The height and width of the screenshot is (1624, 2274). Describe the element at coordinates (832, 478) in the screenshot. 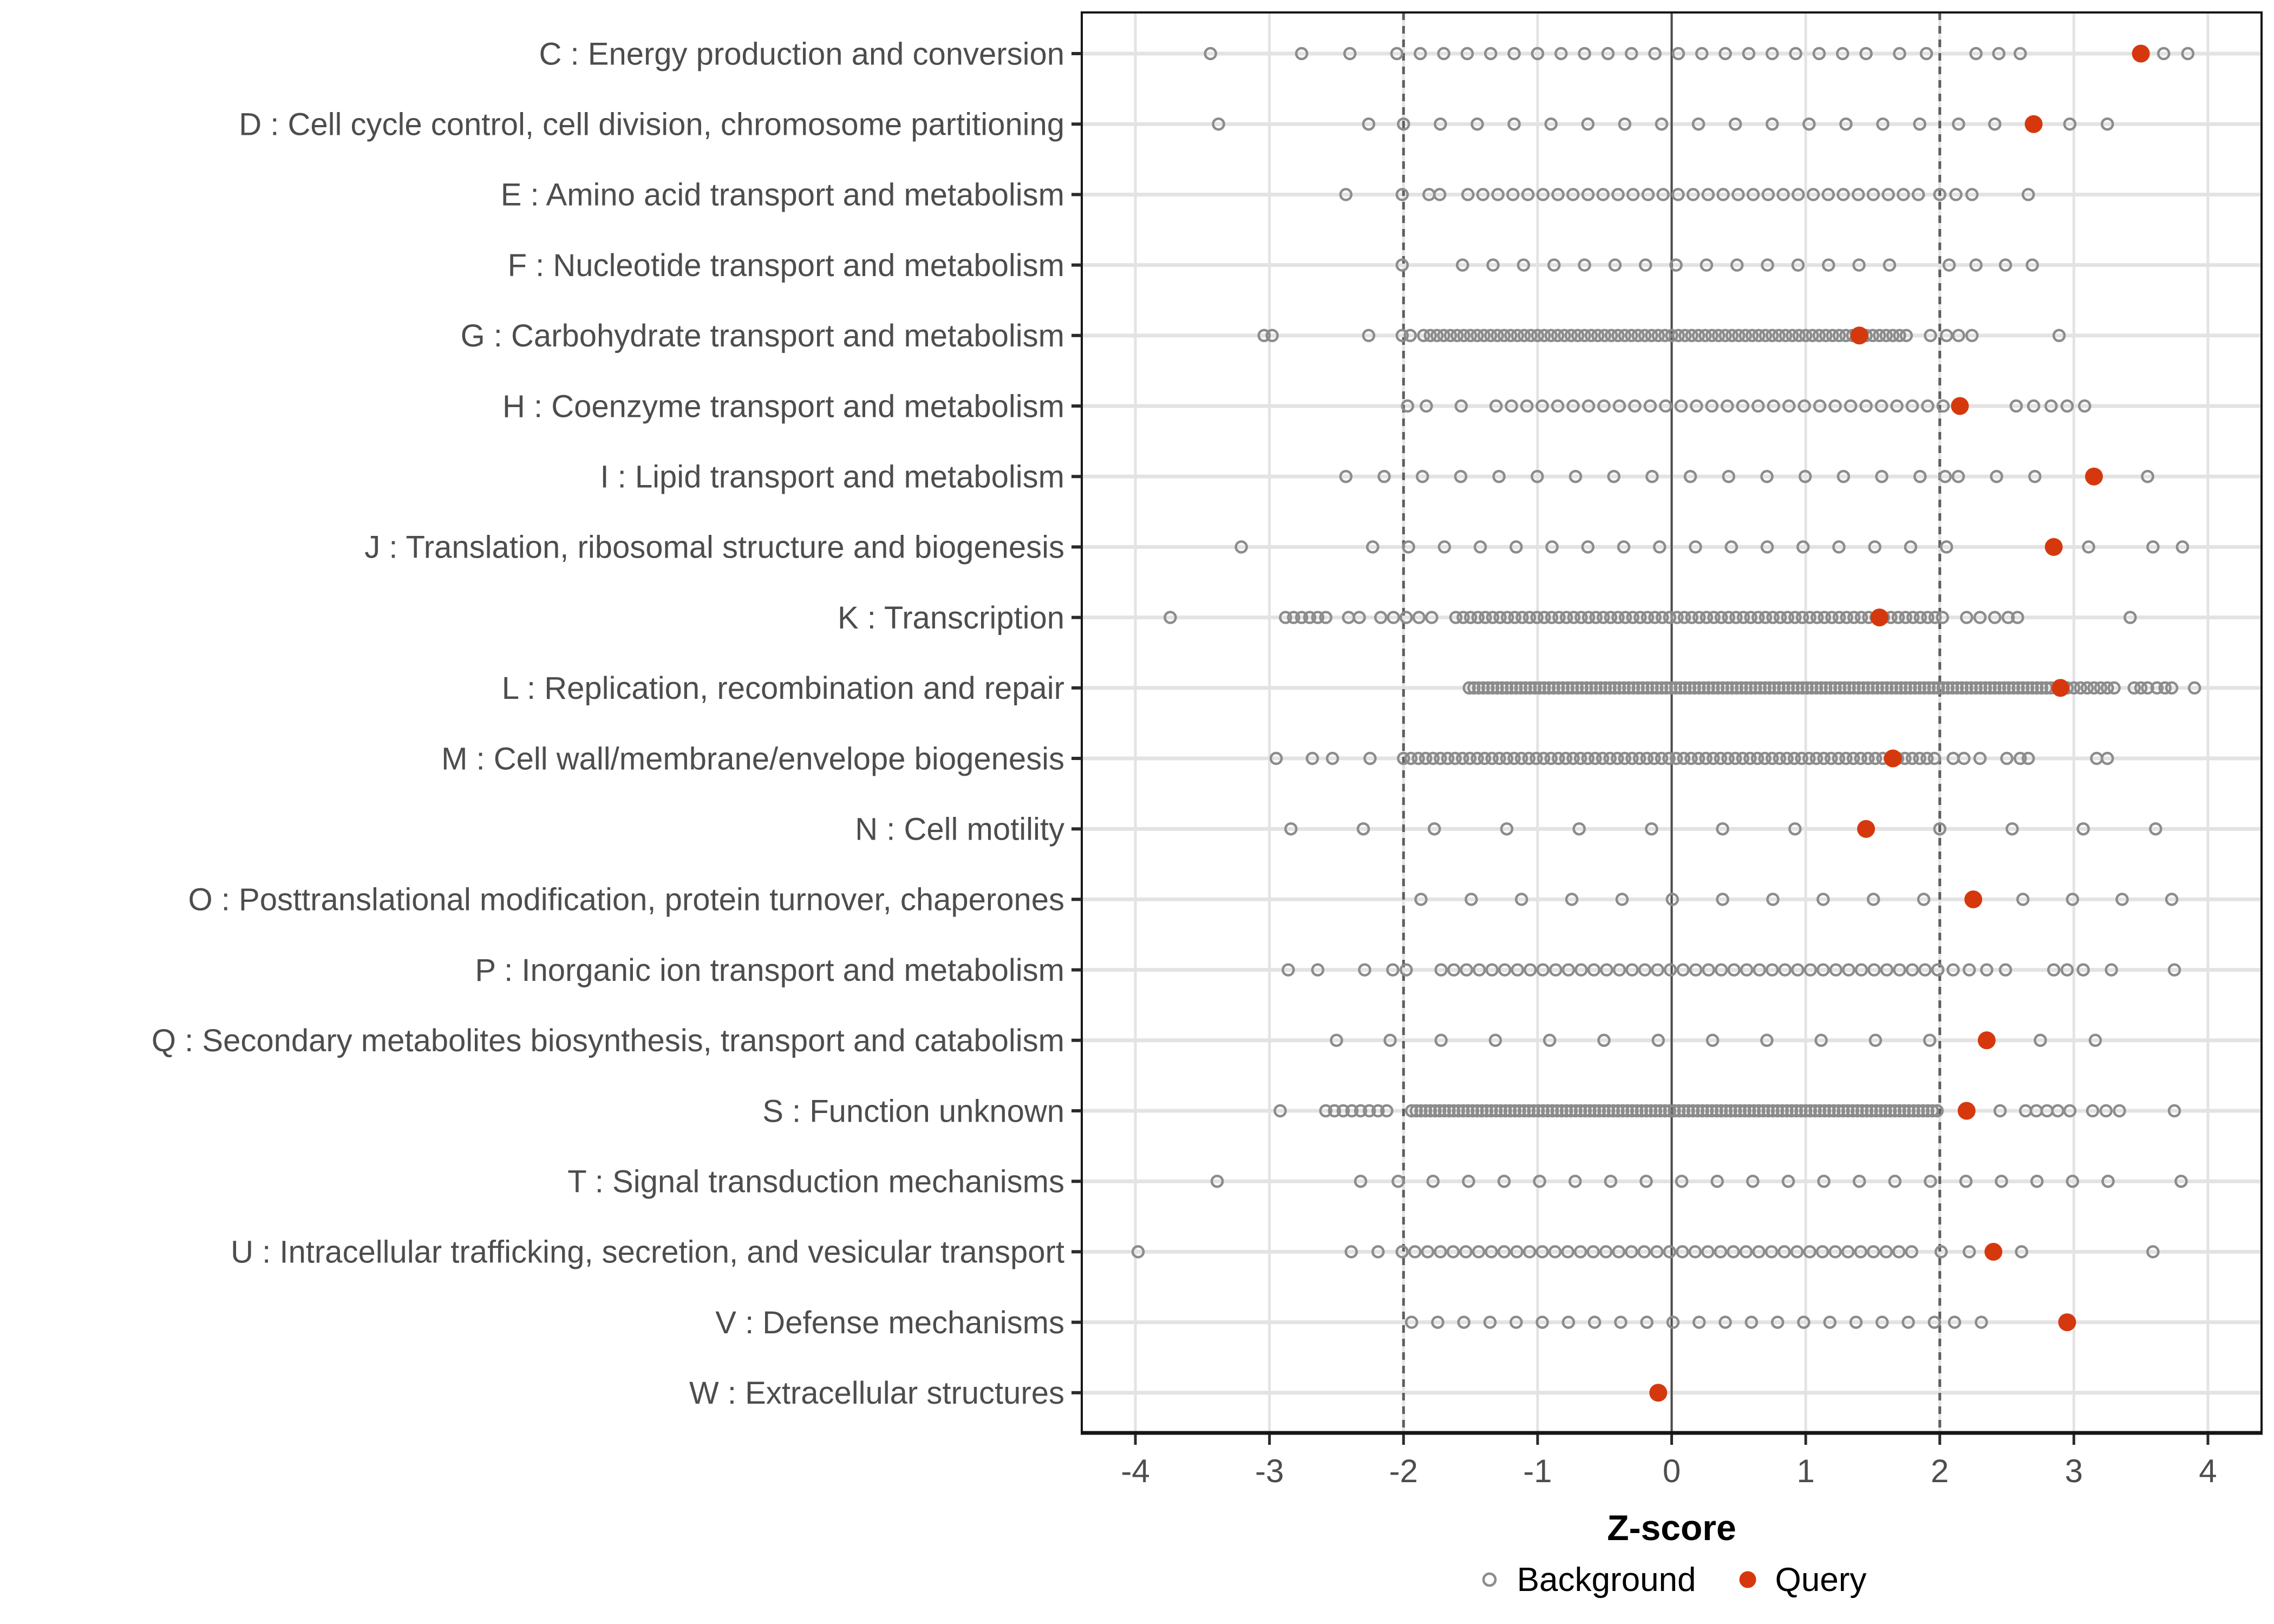

I see `y-axis-label: I : Lipid transport and metabolism` at that location.